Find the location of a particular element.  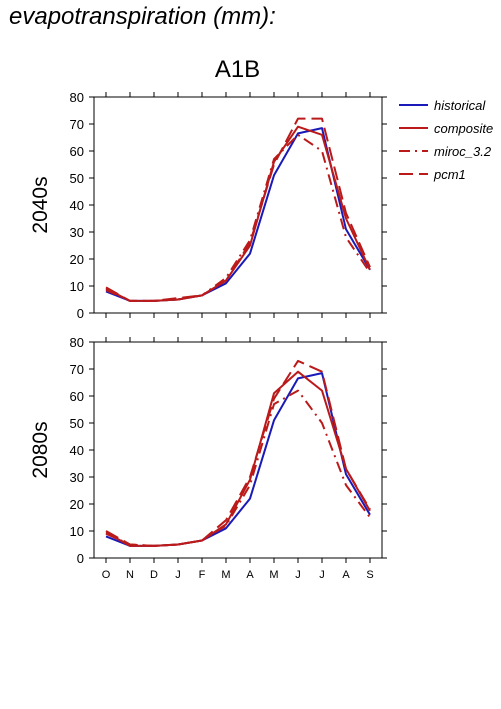

series-line-historical is located at coordinates (238, 459).